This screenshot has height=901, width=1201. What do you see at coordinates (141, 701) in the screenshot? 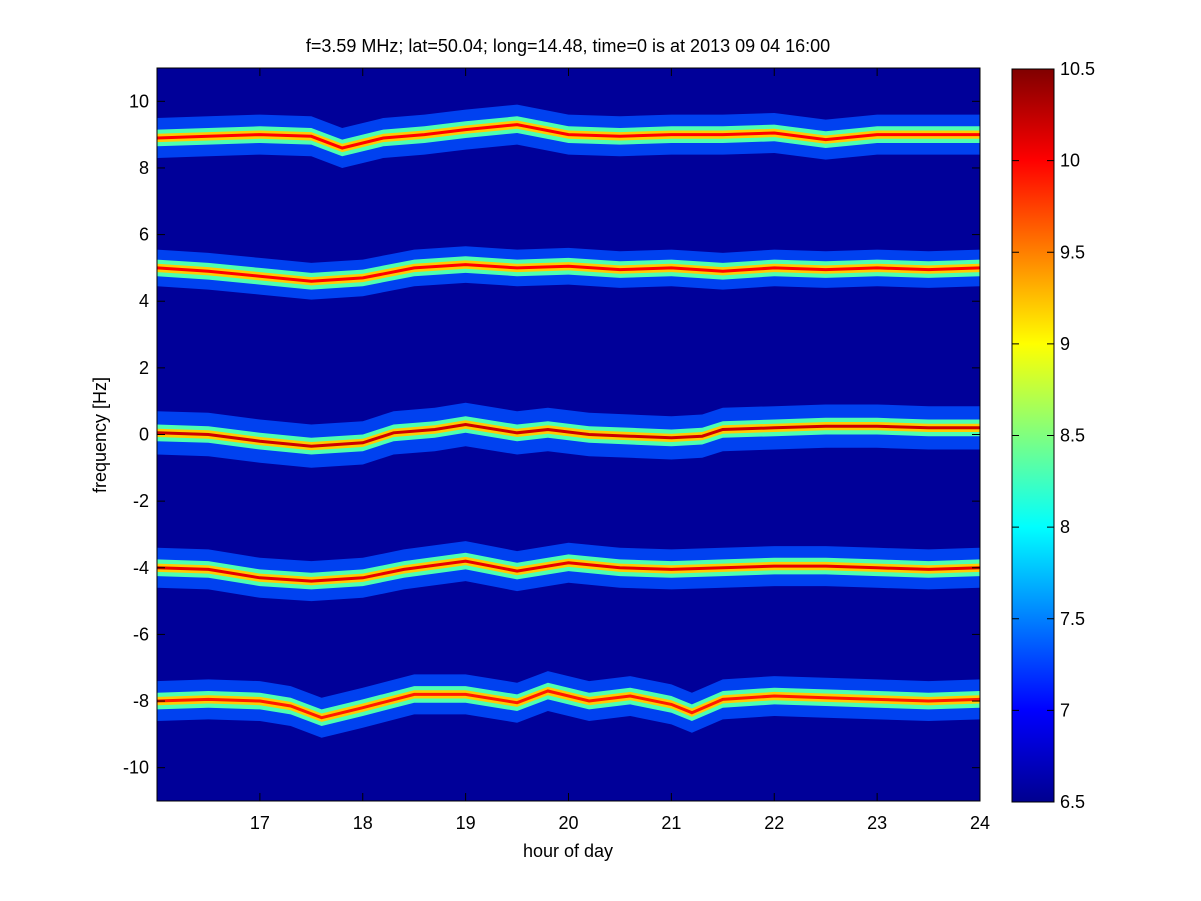
I see `y-tick-label: -8` at bounding box center [141, 701].